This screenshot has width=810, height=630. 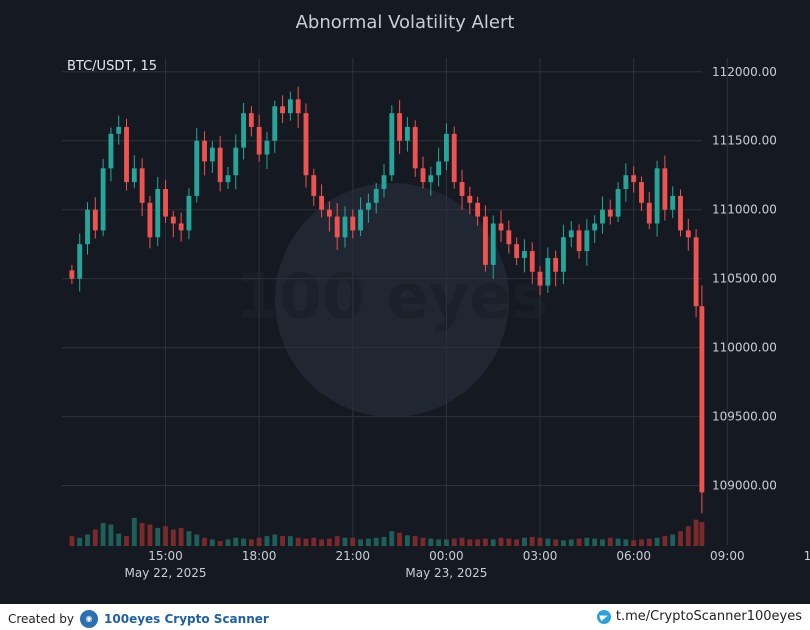 What do you see at coordinates (708, 616) in the screenshot?
I see `telegram-channel-link: t.me/CryptoScanner100eyes` at bounding box center [708, 616].